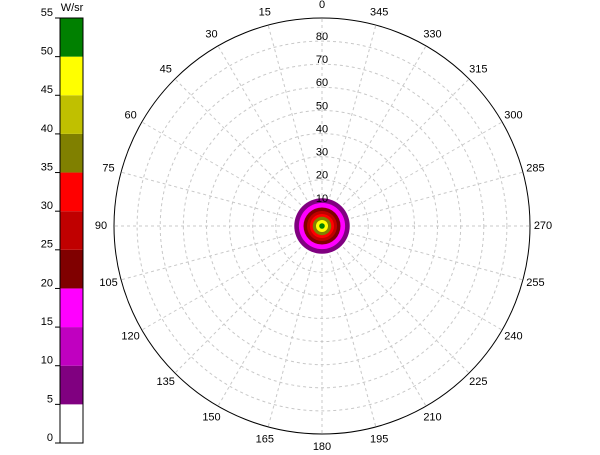  What do you see at coordinates (50, 438) in the screenshot?
I see `colorbar-tick-label: 0` at bounding box center [50, 438].